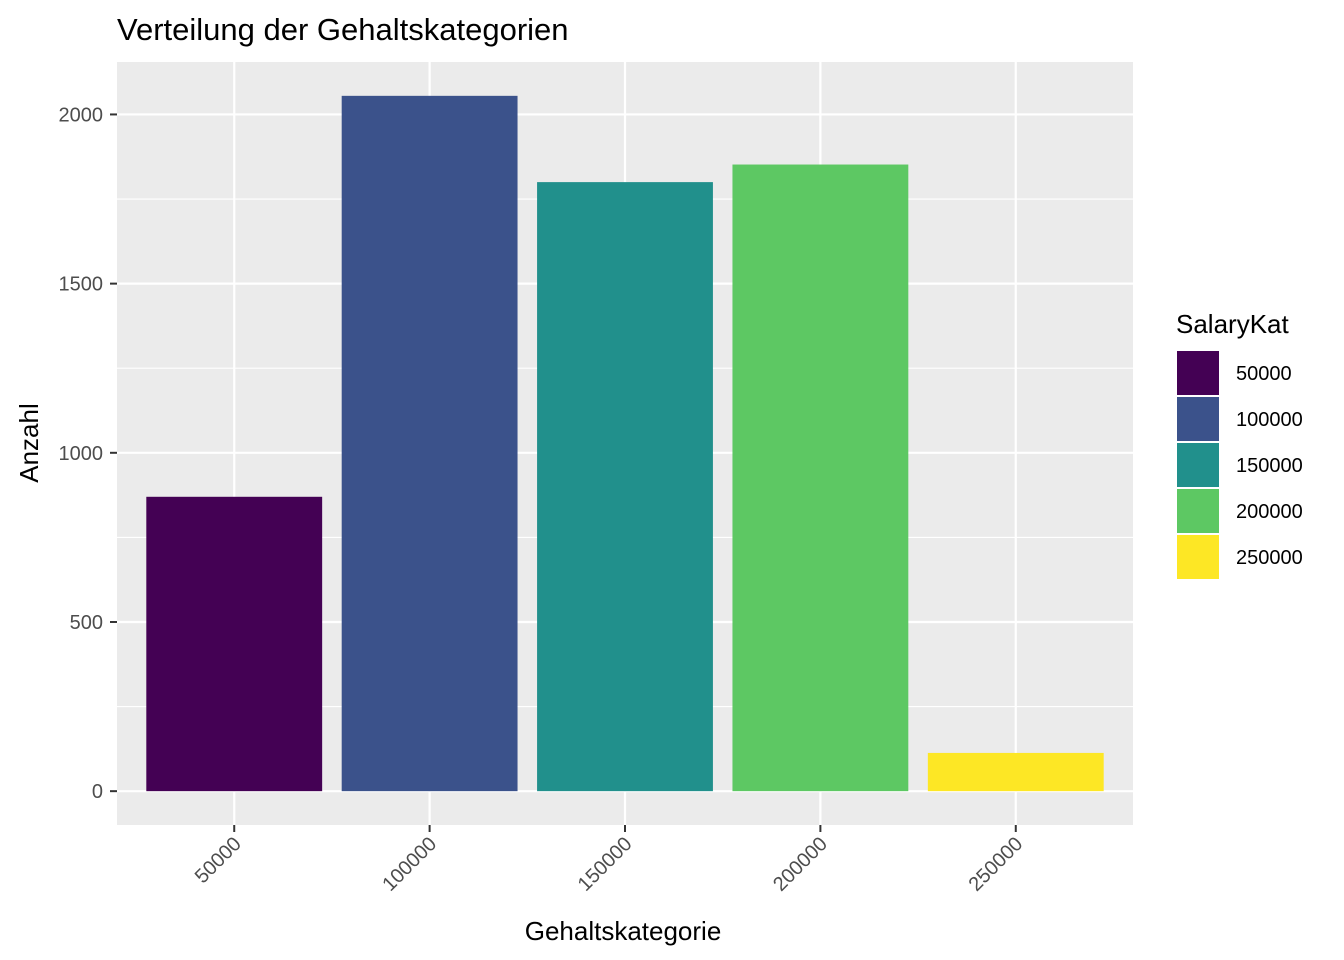 This screenshot has width=1344, height=960. What do you see at coordinates (218, 860) in the screenshot?
I see `x-tick-label: 50000` at bounding box center [218, 860].